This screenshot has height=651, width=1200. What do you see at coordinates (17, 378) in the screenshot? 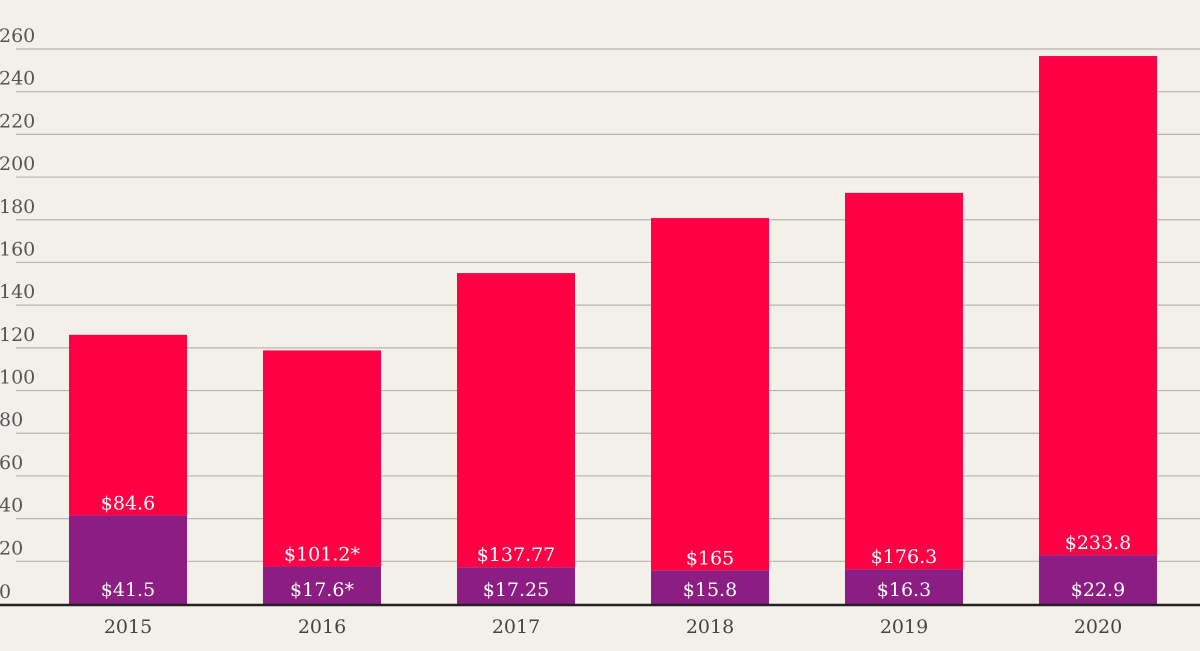
I see `y-tick-label-100: 100` at bounding box center [17, 378].